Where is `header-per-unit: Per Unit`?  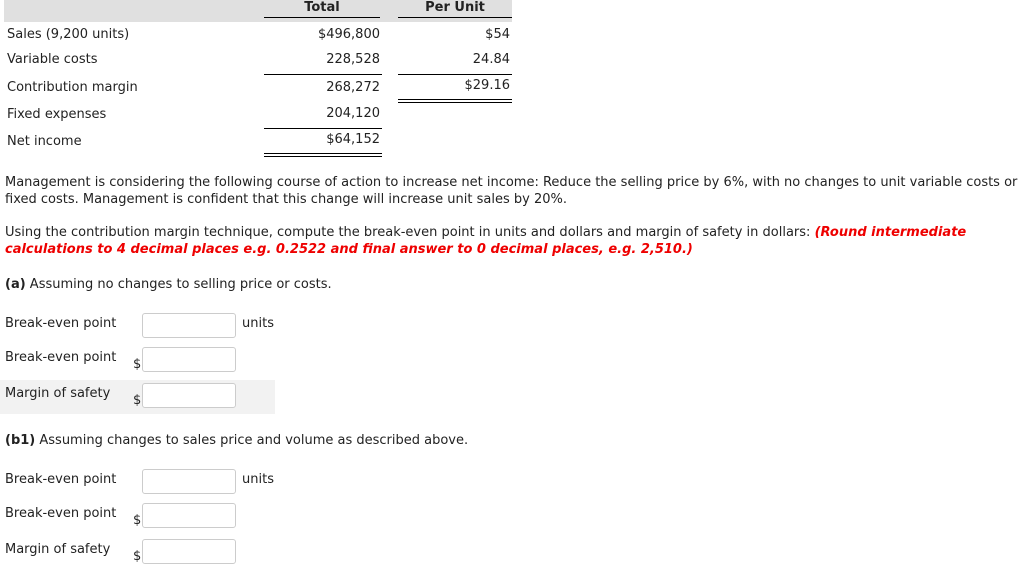
header-per-unit: Per Unit is located at coordinates (455, 7).